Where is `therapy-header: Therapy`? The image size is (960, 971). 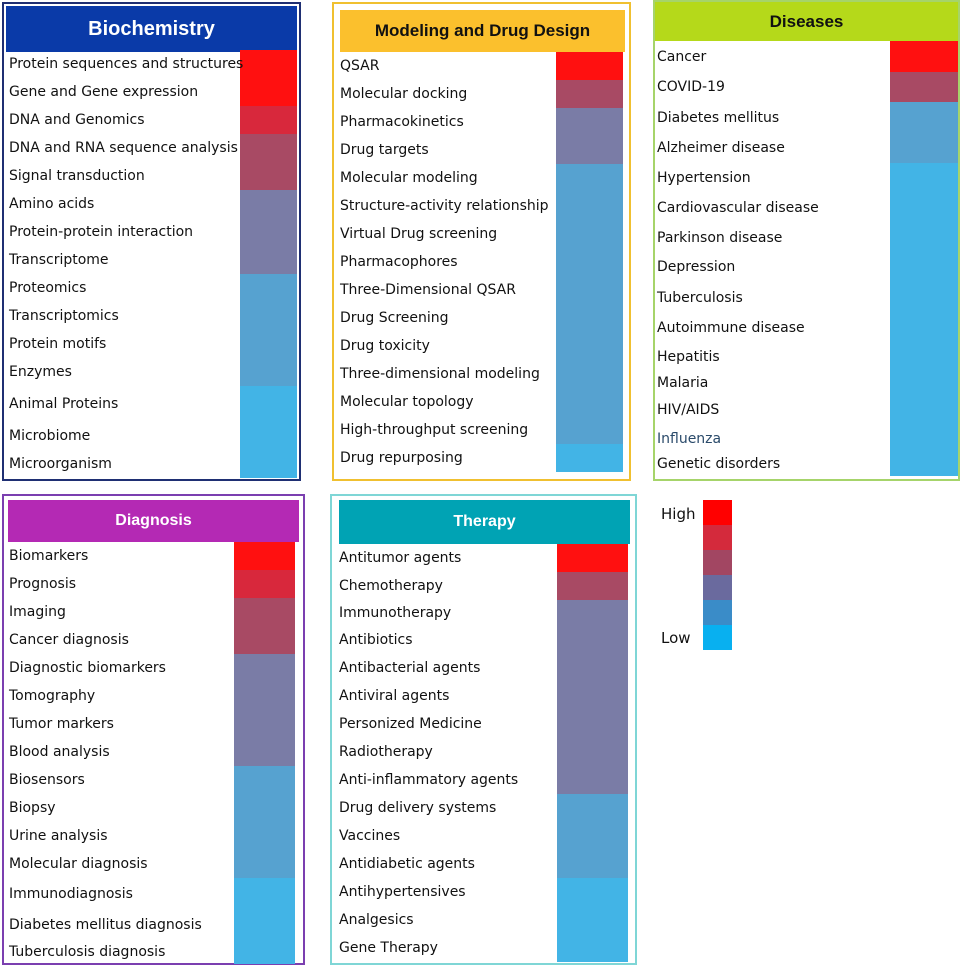
therapy-header: Therapy is located at coordinates (484, 522).